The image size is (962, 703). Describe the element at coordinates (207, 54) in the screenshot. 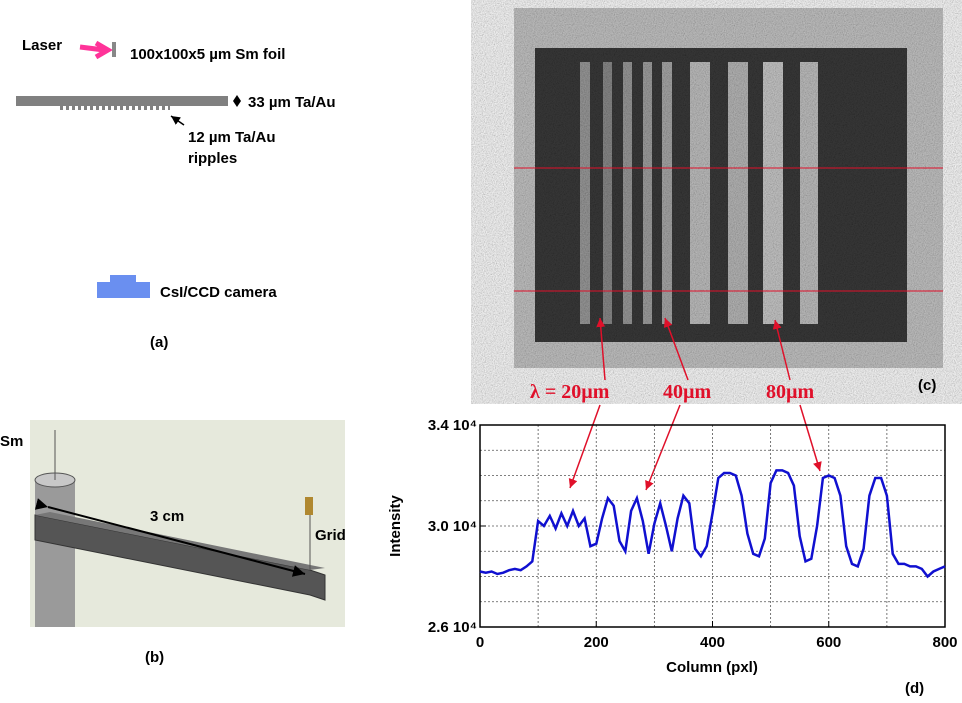

I see `foil-label: 100x100x5 µm Sm foil` at that location.